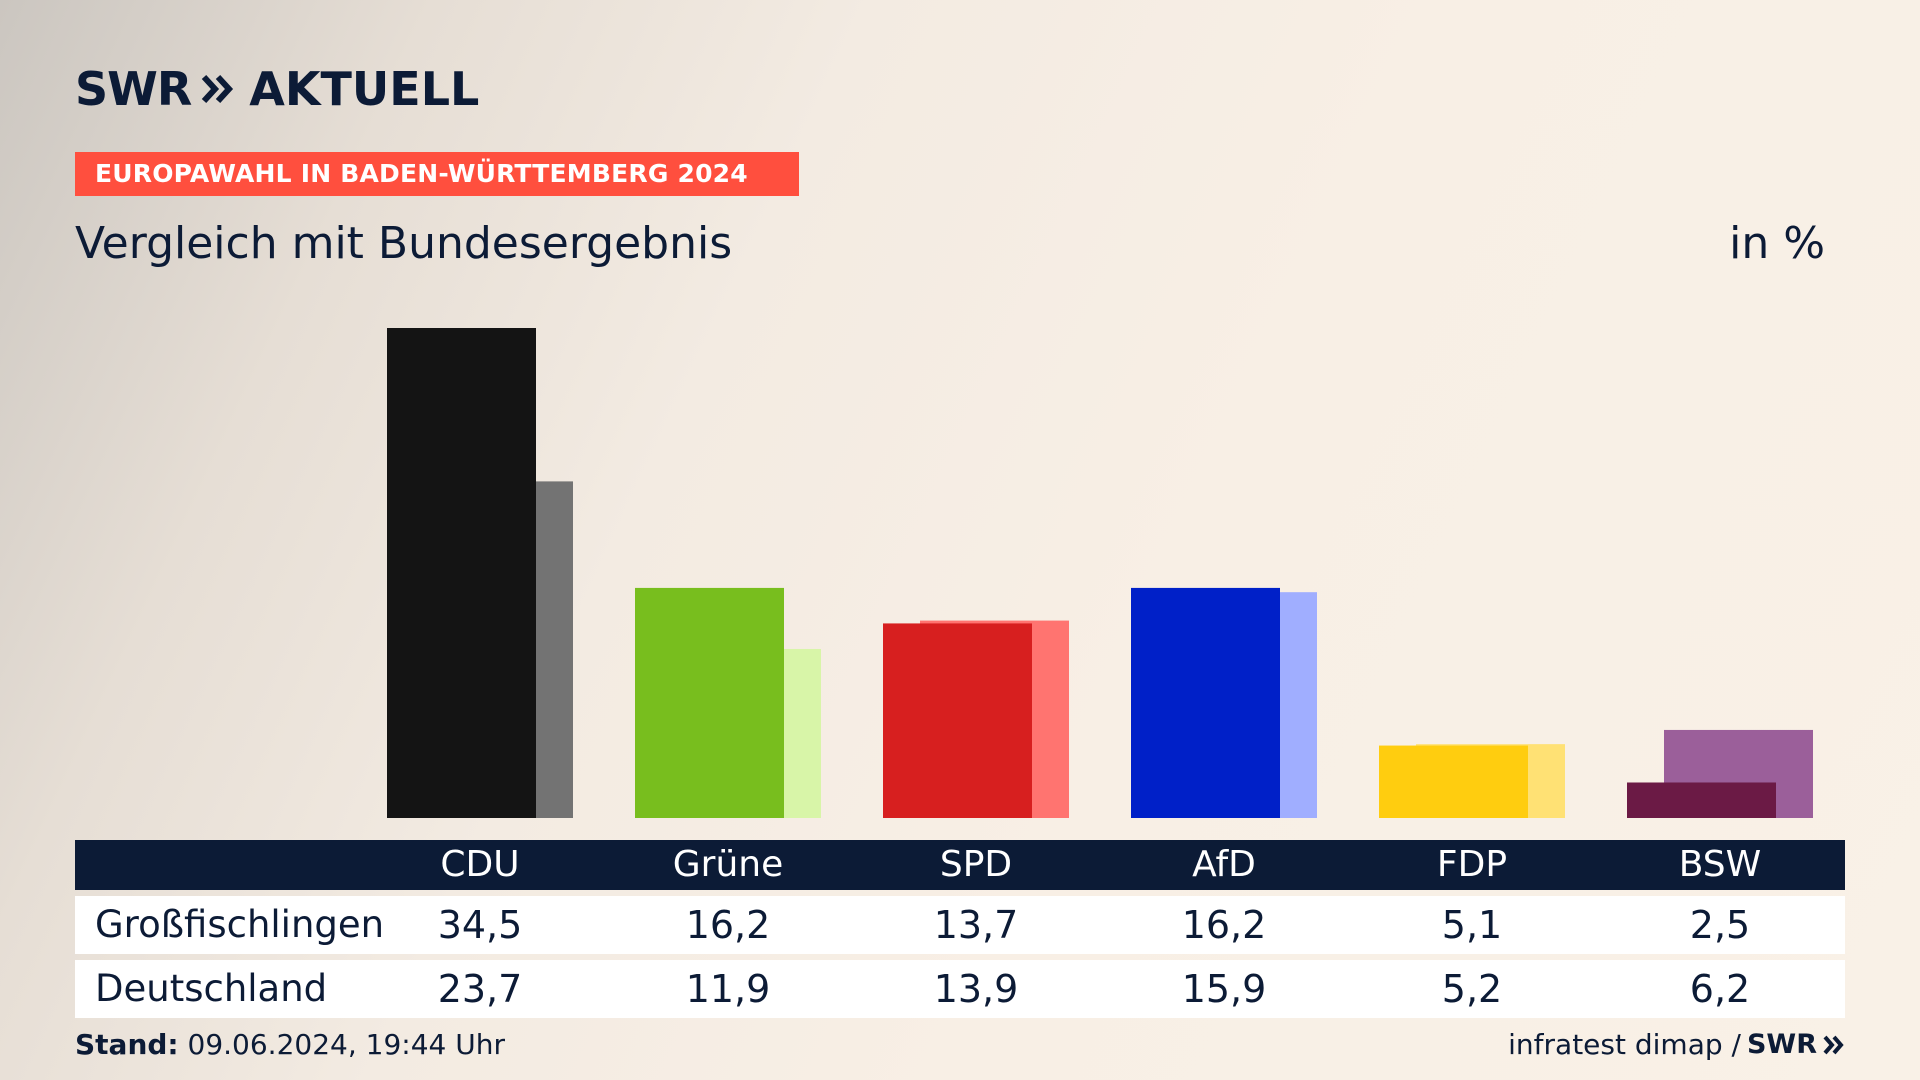  I want to click on row-label: Großfischlingen, so click(240, 924).